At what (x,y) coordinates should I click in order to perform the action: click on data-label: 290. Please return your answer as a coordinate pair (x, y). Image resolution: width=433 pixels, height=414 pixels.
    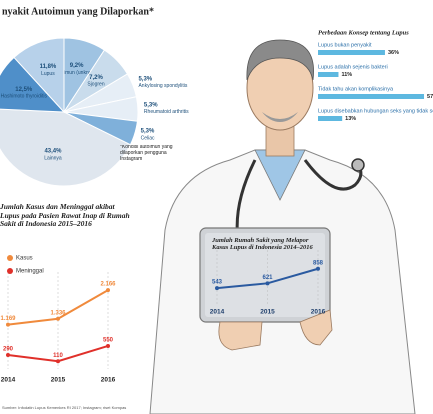
    Looking at the image, I should click on (8, 350).